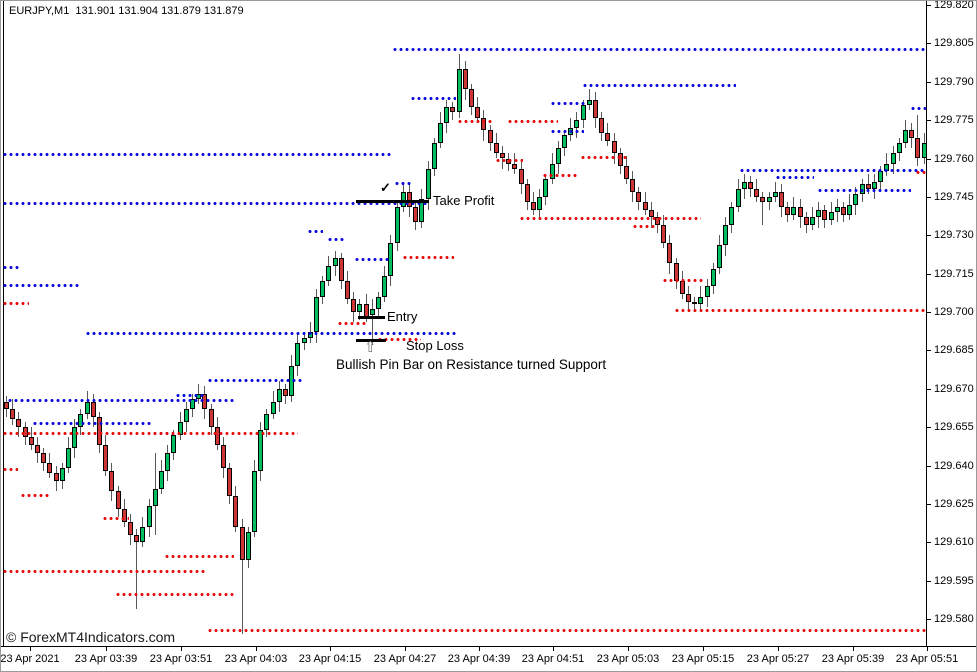 The image size is (977, 672). What do you see at coordinates (385, 187) in the screenshot?
I see `check-icon: ✓` at bounding box center [385, 187].